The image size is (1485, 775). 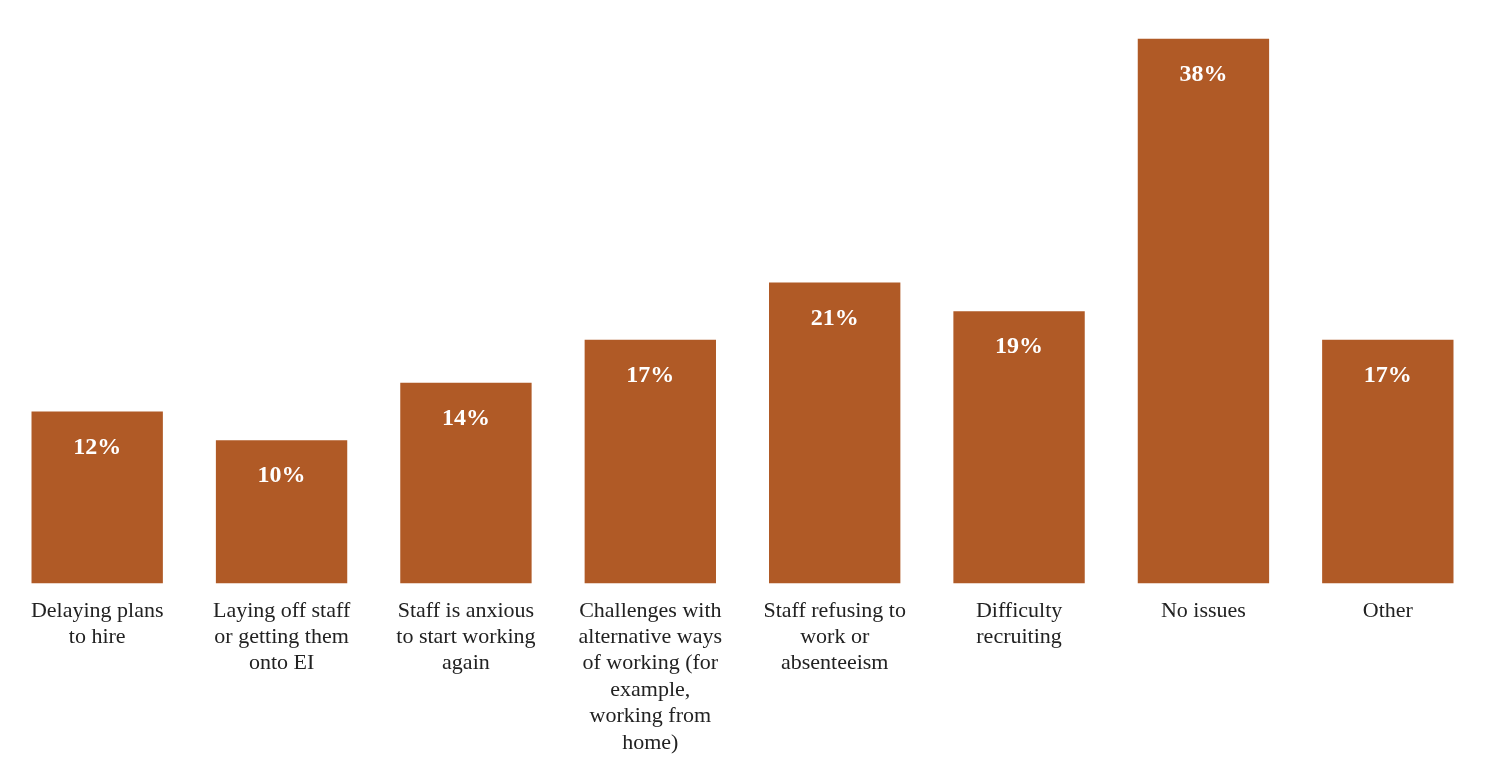 What do you see at coordinates (1019, 345) in the screenshot?
I see `data-label: 19%` at bounding box center [1019, 345].